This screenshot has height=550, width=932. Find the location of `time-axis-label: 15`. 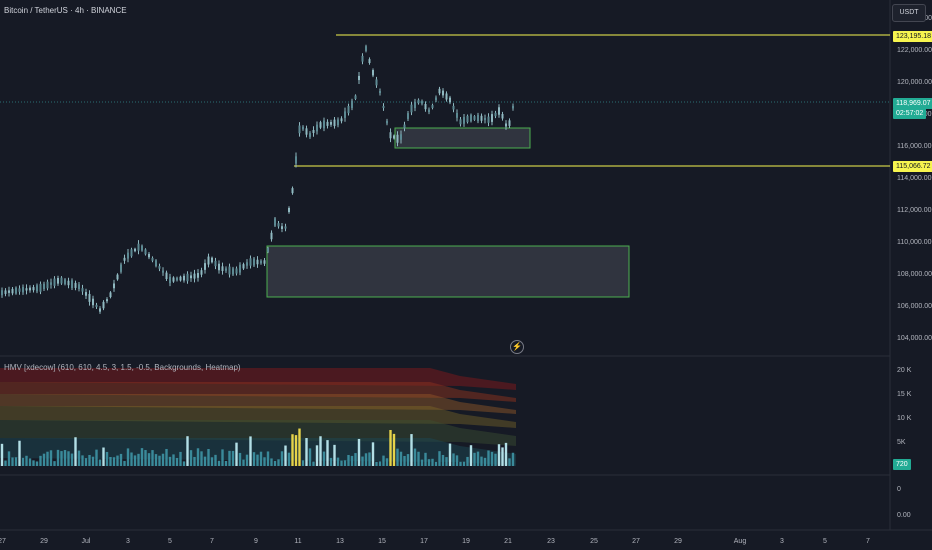

time-axis-label: 15 is located at coordinates (382, 541).